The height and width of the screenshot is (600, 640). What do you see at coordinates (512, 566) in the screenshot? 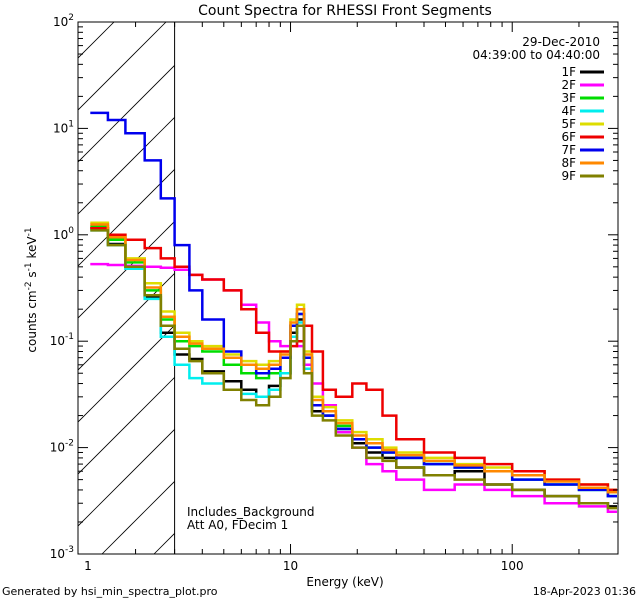
I see `x-tick-label: 100` at bounding box center [512, 566].